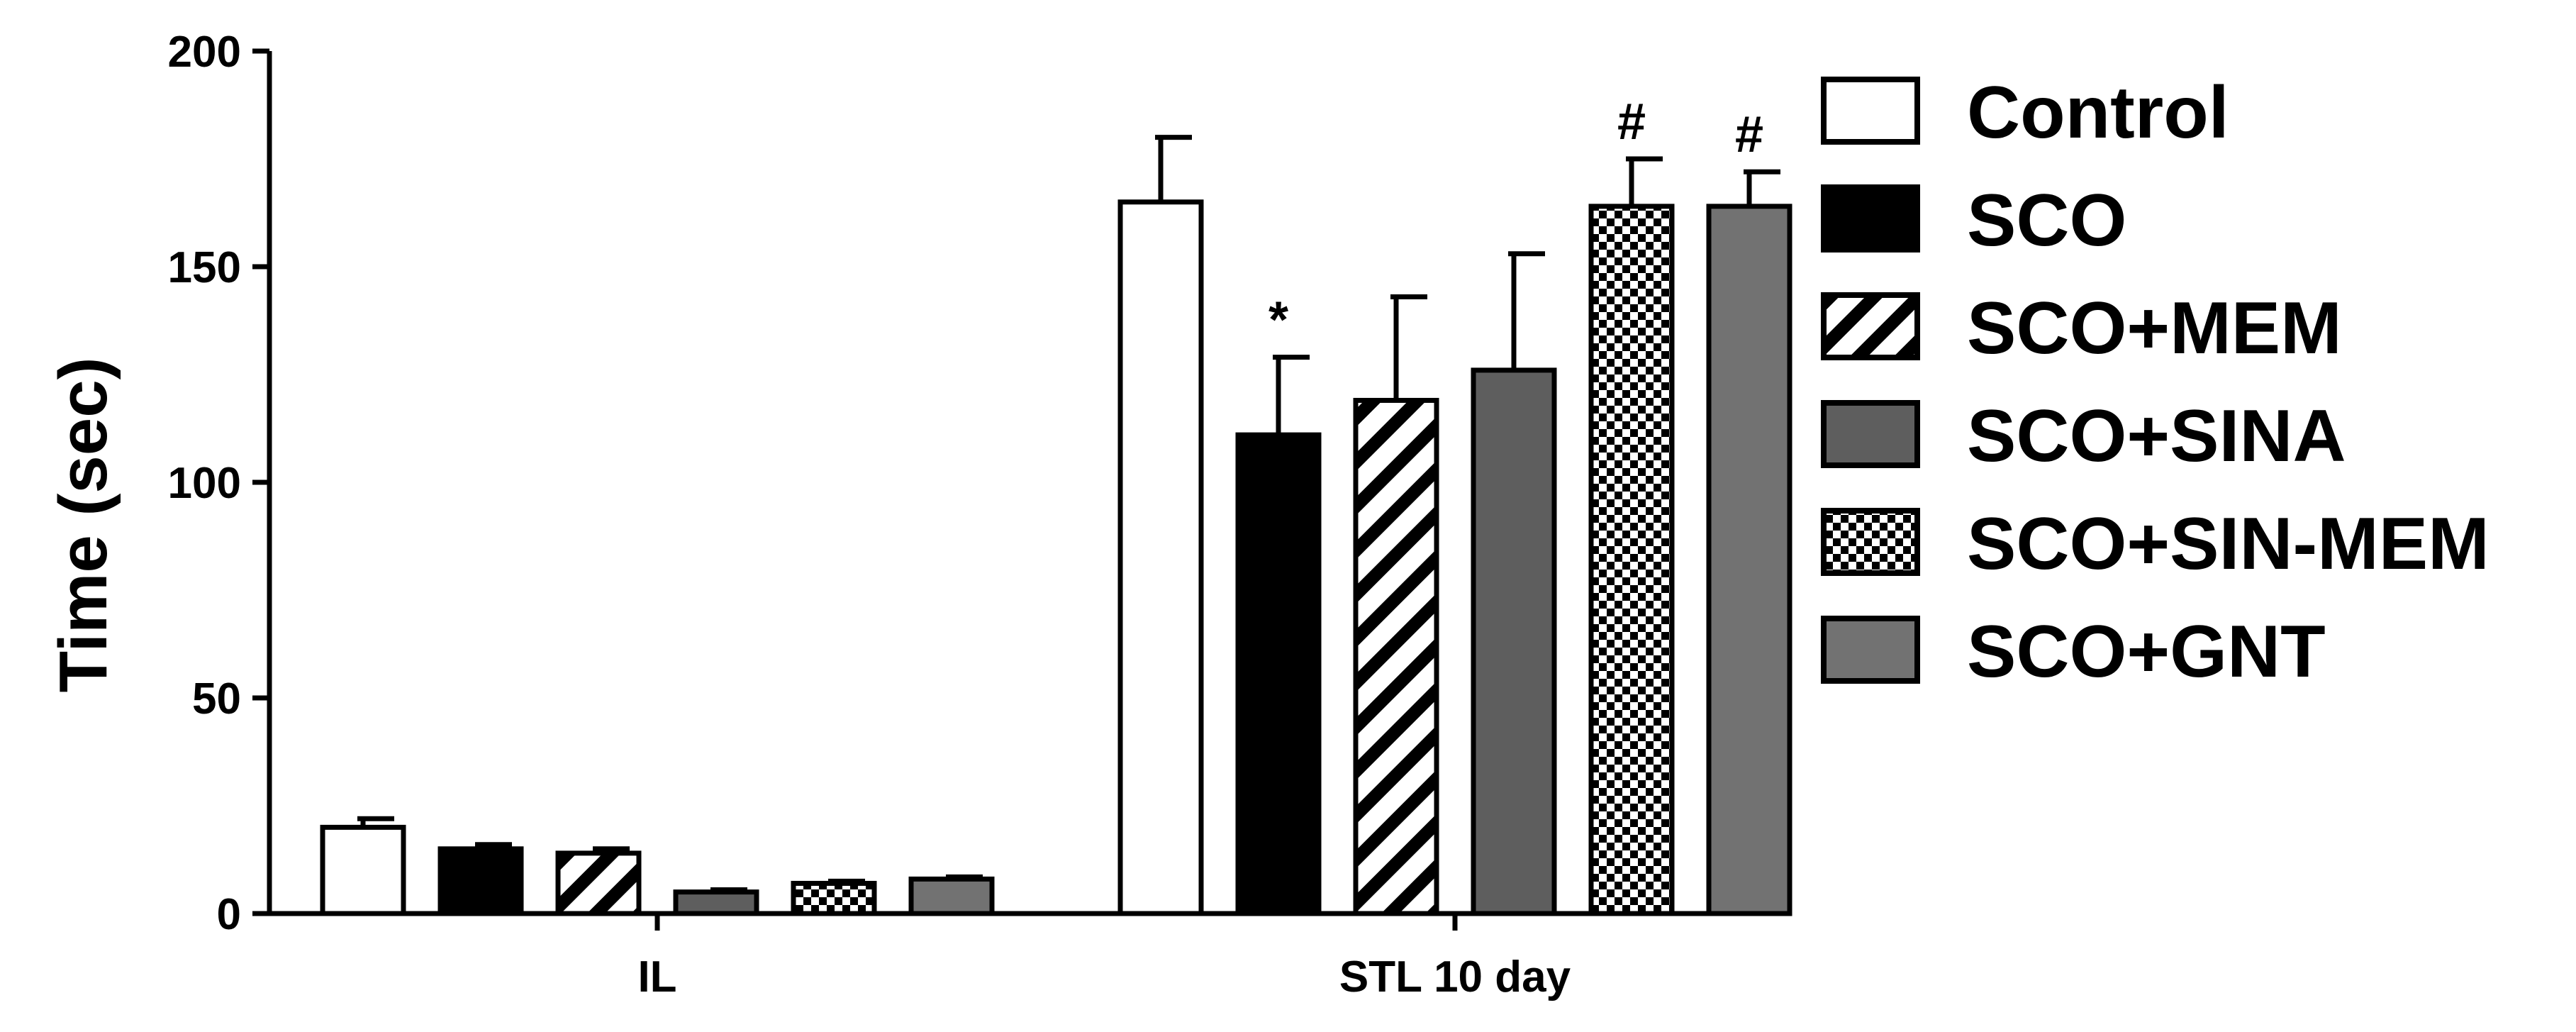 The image size is (2576, 1032). I want to click on x-category-label: IL, so click(656, 978).